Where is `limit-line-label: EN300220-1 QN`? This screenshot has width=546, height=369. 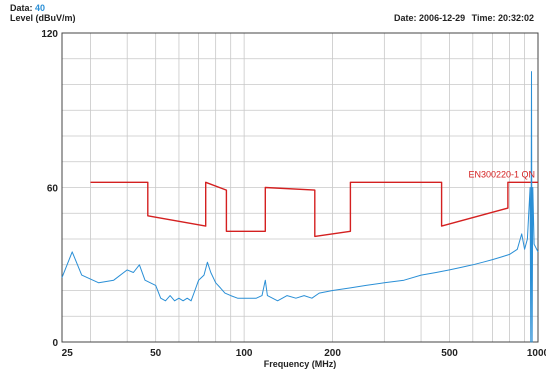 limit-line-label: EN300220-1 QN is located at coordinates (501, 174).